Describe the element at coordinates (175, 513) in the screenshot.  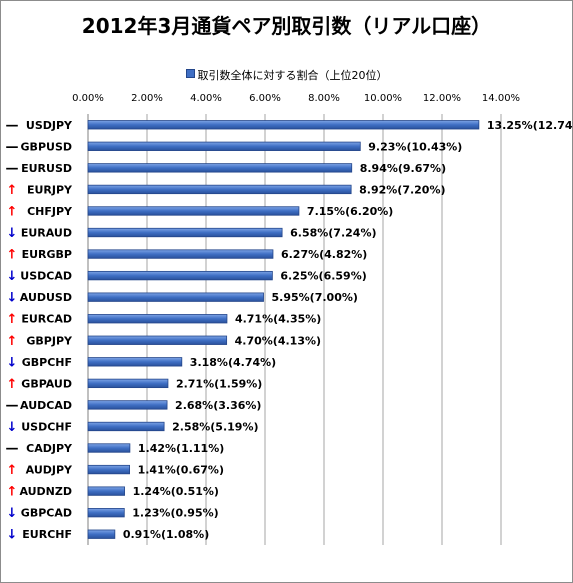
I see `data-label: 1.23%(0.95%)` at that location.